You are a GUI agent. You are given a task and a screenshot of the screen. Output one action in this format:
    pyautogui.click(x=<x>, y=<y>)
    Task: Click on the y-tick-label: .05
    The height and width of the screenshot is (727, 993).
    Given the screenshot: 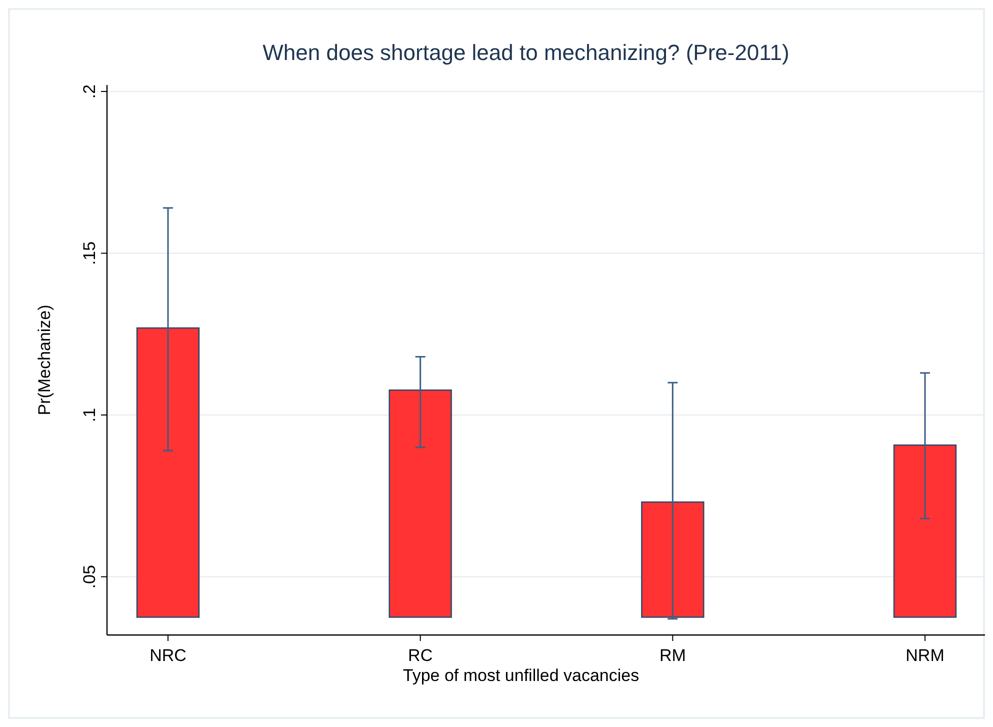 What is the action you would take?
    pyautogui.click(x=89, y=576)
    